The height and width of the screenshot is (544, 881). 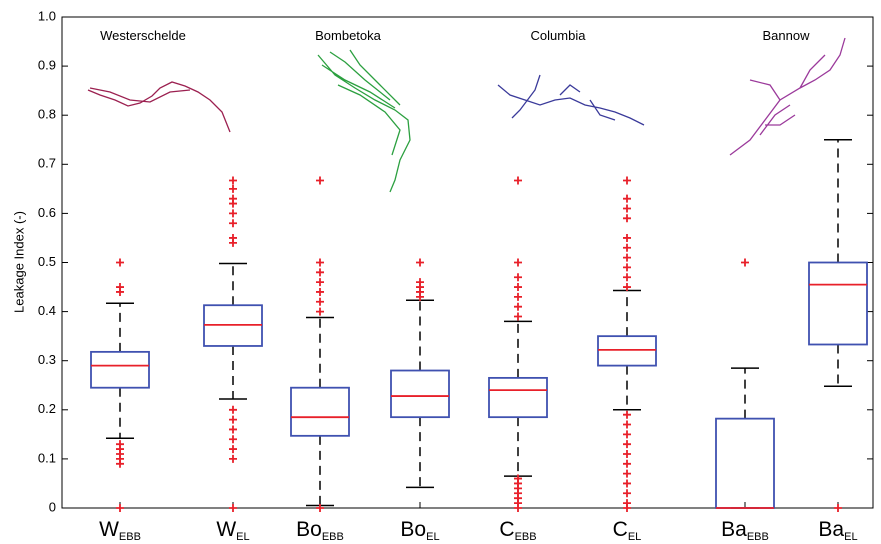 What do you see at coordinates (226, 529) in the screenshot?
I see `category-label: W` at bounding box center [226, 529].